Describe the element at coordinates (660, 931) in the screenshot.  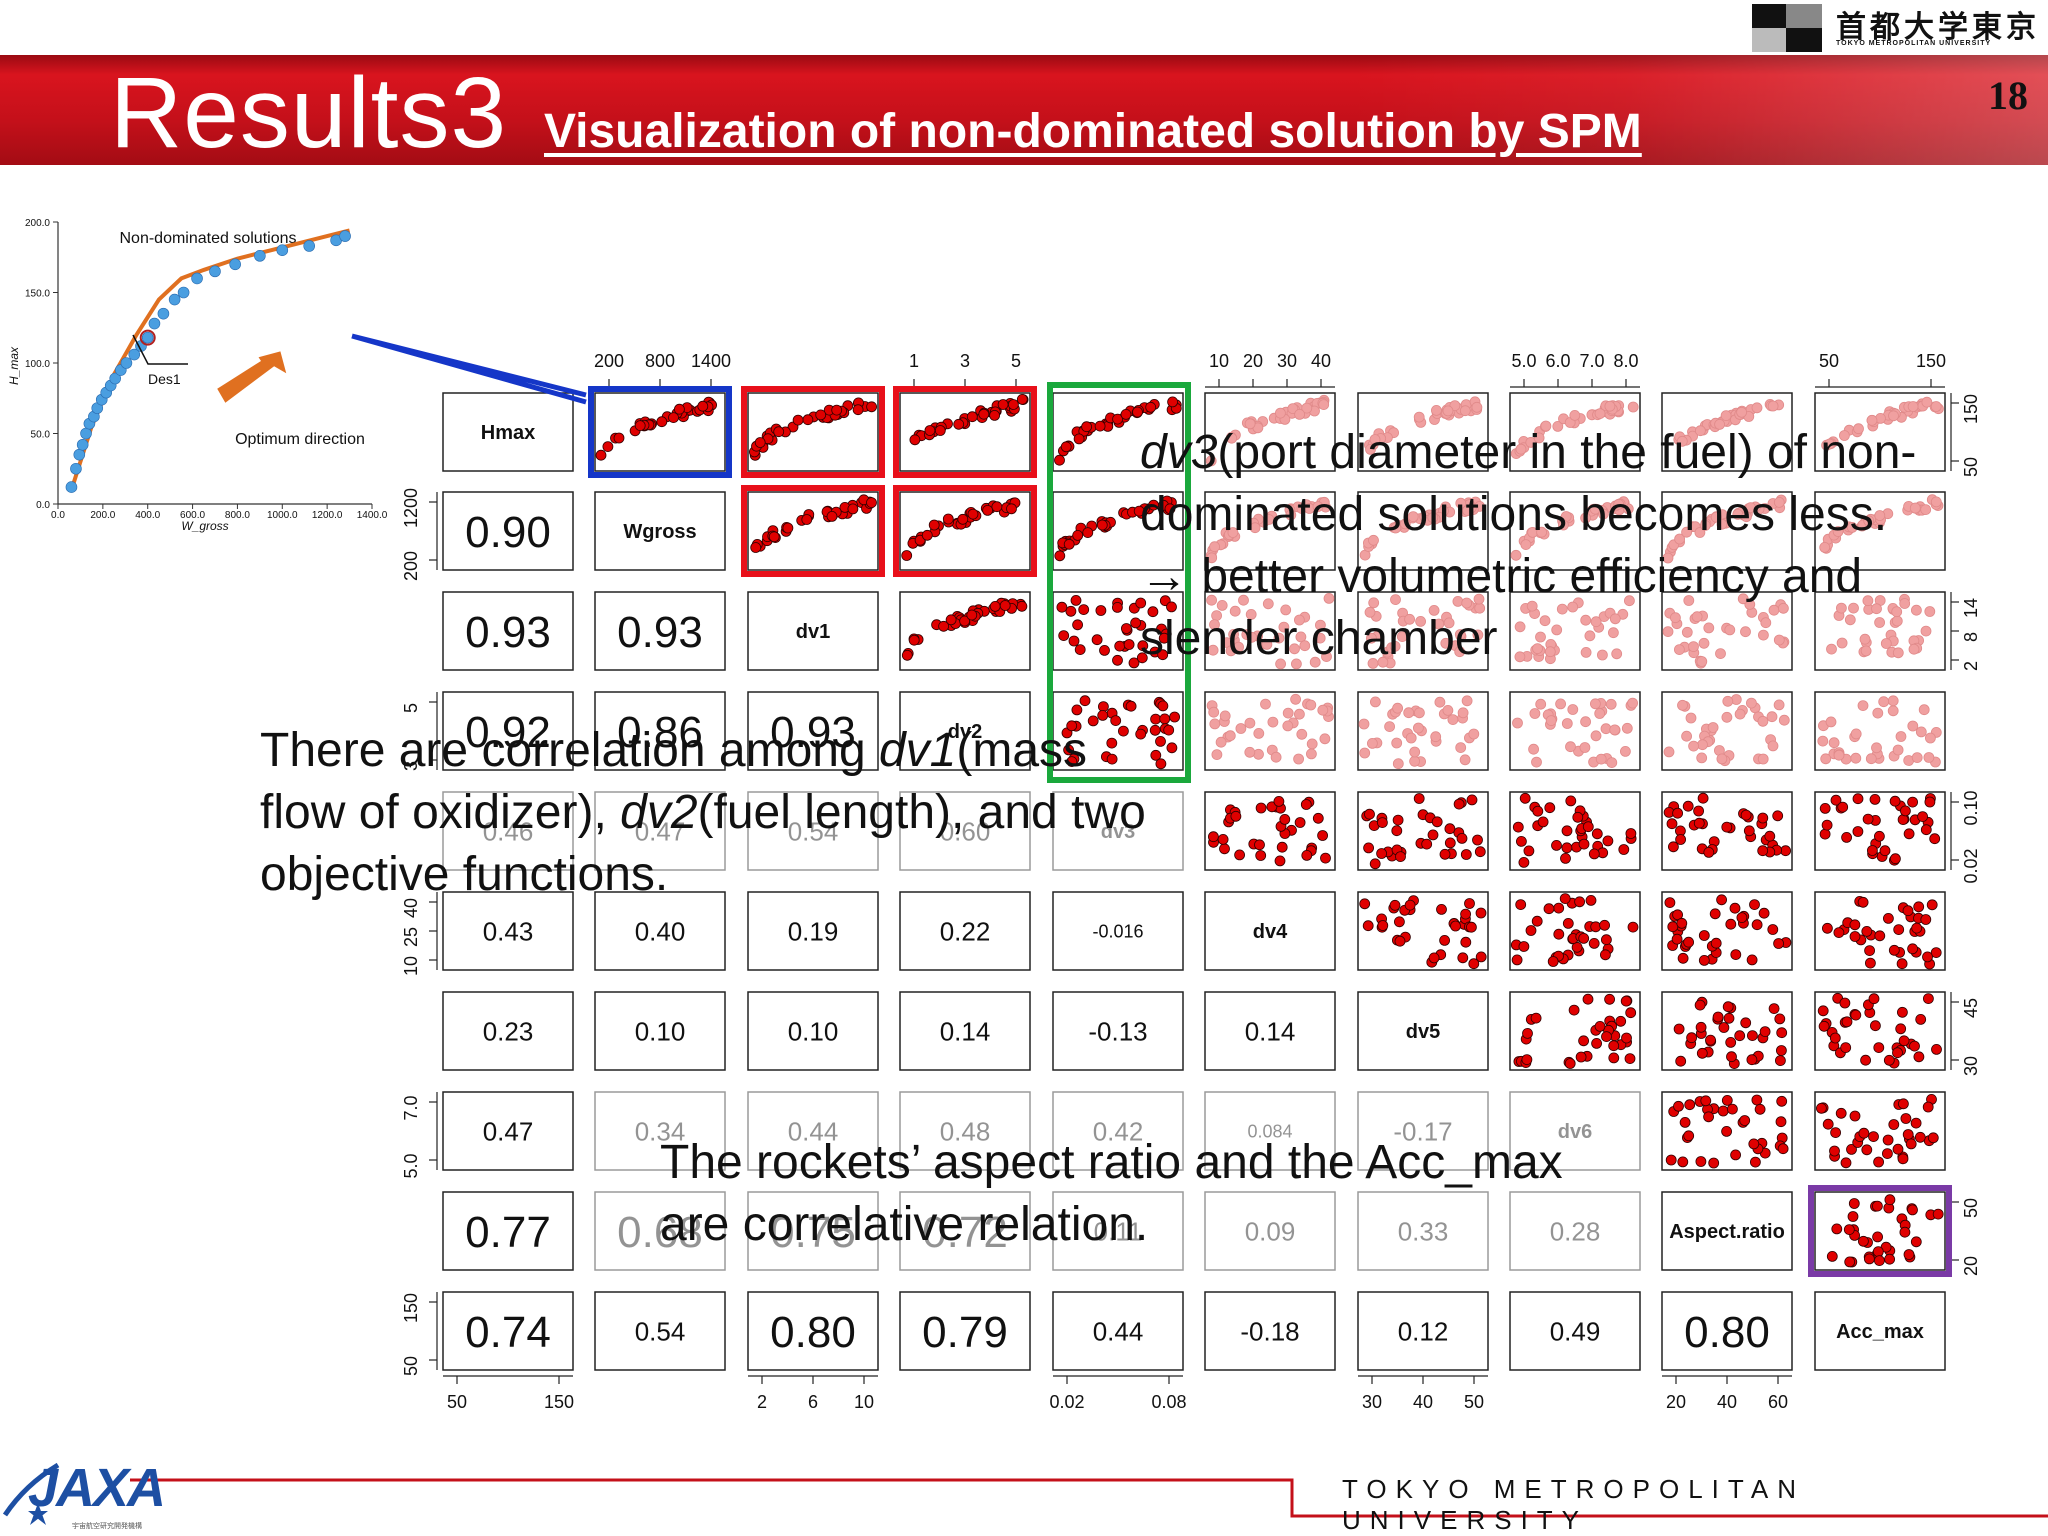
I see `spm-cell-dv4-Wgross: 0.40` at that location.